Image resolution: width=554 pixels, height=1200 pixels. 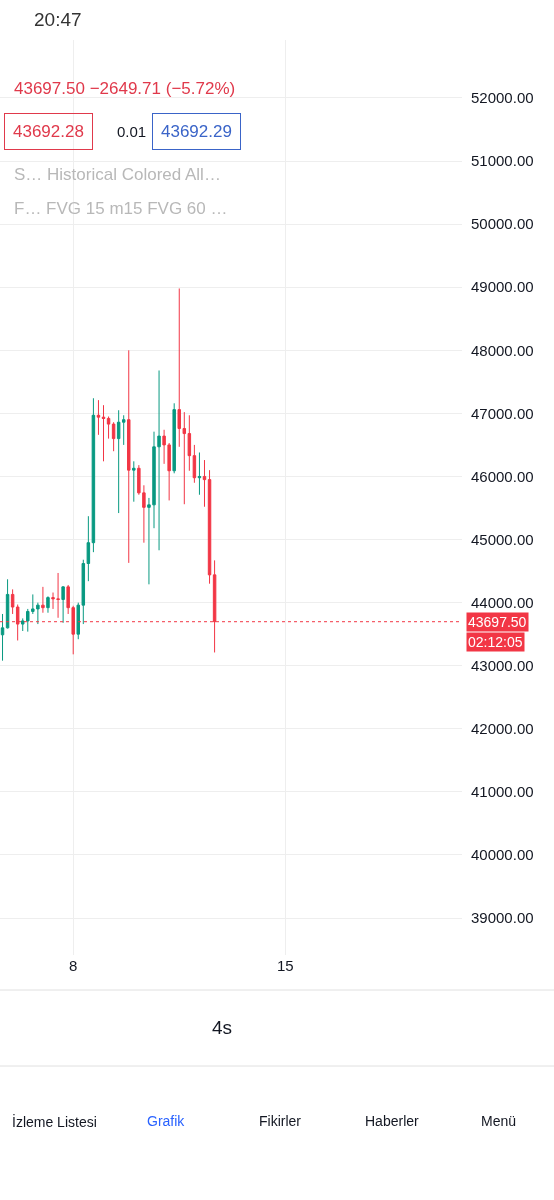 What do you see at coordinates (125, 88) in the screenshot?
I see `annotation: 43697.50 −2649.71 (−5.72%)` at bounding box center [125, 88].